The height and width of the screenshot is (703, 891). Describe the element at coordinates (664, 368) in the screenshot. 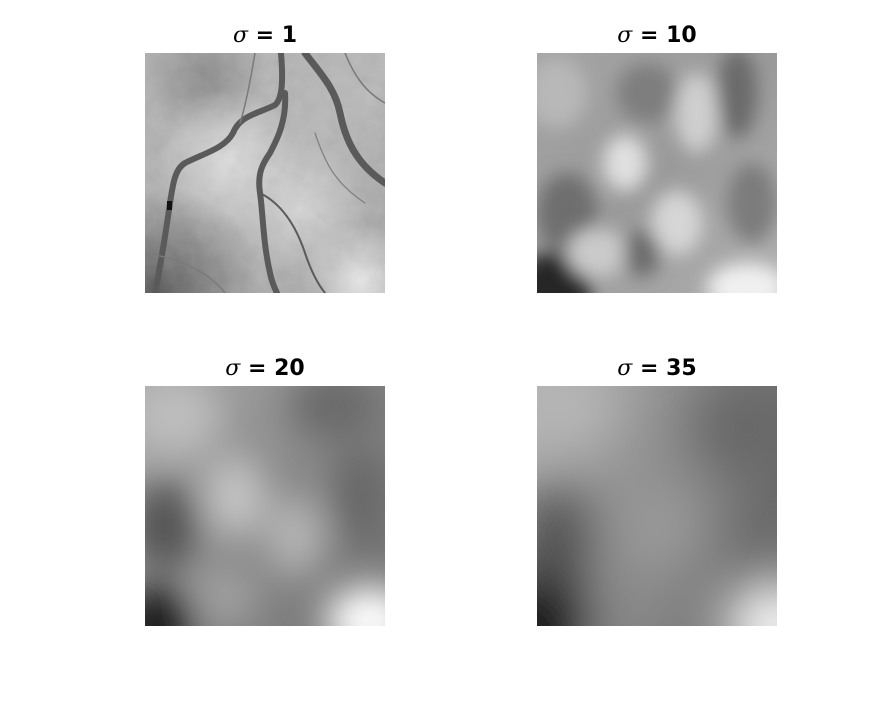

I see `sigma-value-label: = 35` at that location.